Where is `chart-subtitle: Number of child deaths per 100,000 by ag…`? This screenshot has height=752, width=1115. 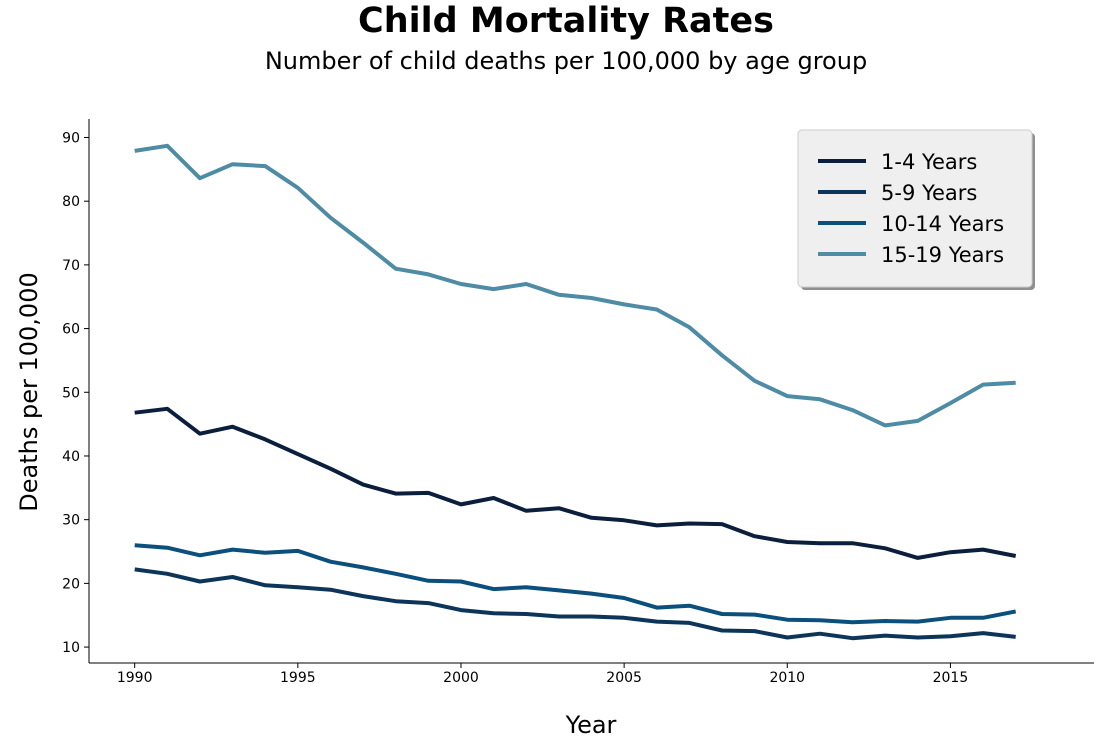 chart-subtitle: Number of child deaths per 100,000 by ag… is located at coordinates (566, 61).